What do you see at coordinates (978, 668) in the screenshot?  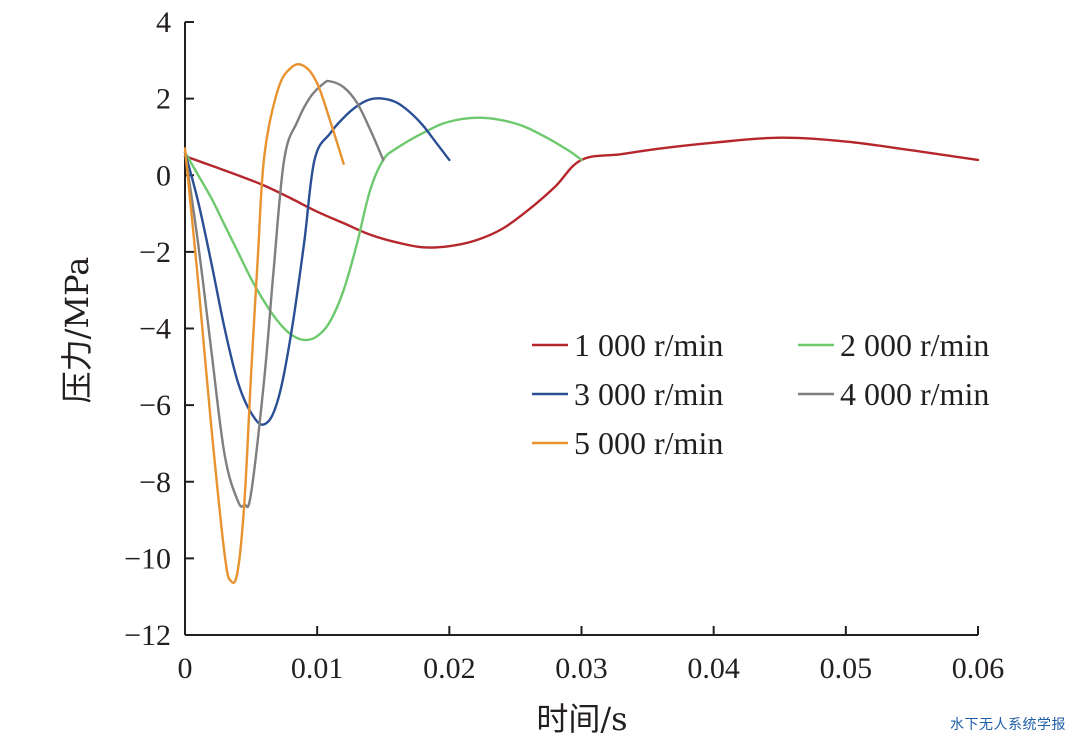 I see `x-tick-label: 0.06` at bounding box center [978, 668].